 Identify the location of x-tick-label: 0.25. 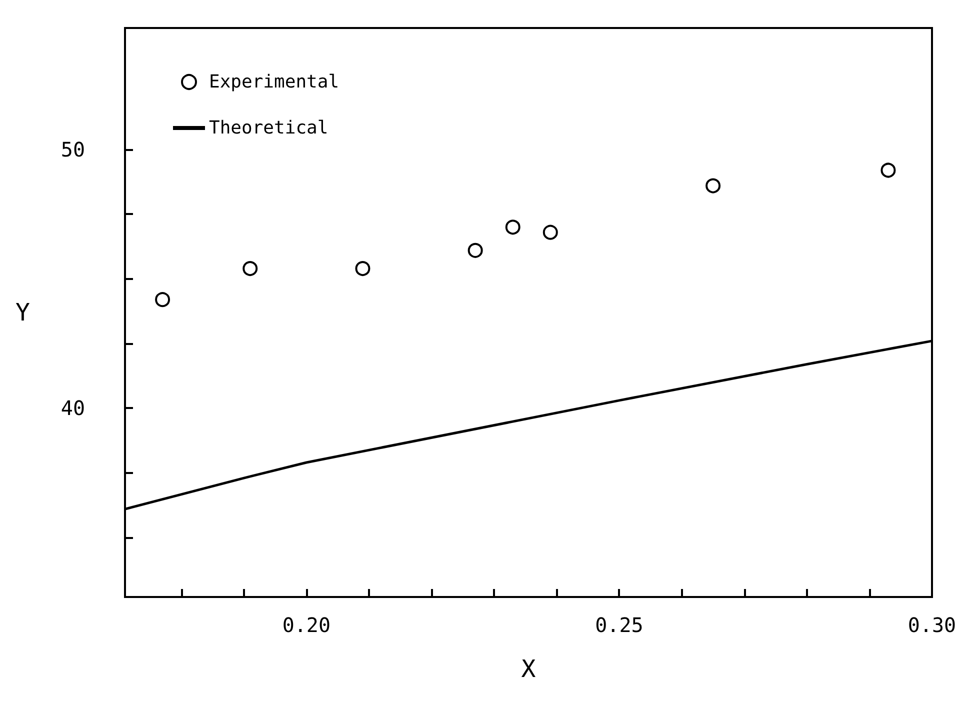
(619, 625).